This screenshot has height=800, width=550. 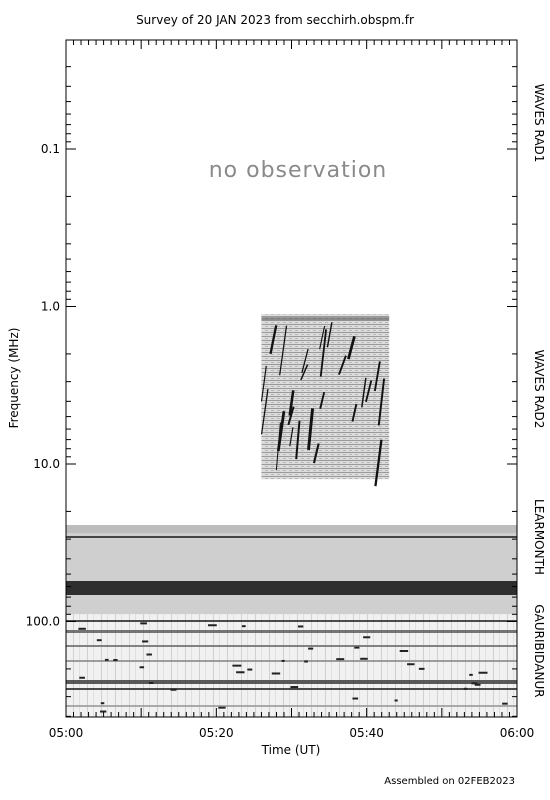 What do you see at coordinates (291, 665) in the screenshot?
I see `gauribidanur-band` at bounding box center [291, 665].